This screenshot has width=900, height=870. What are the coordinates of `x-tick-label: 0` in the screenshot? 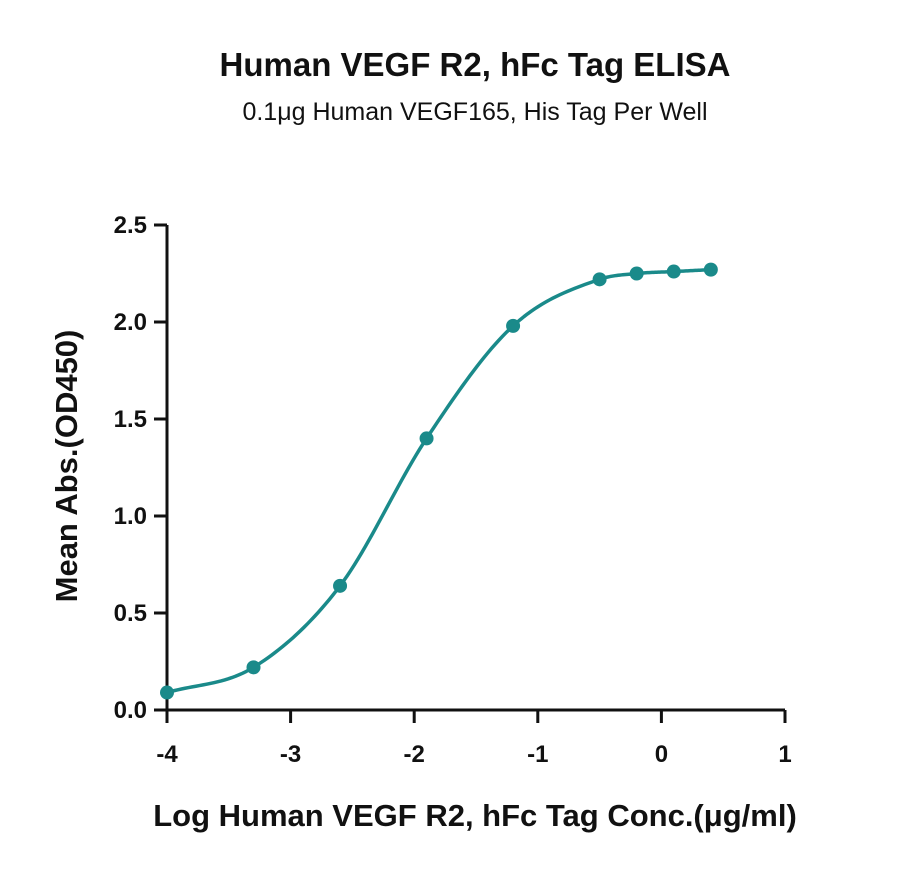 It's located at (661, 754).